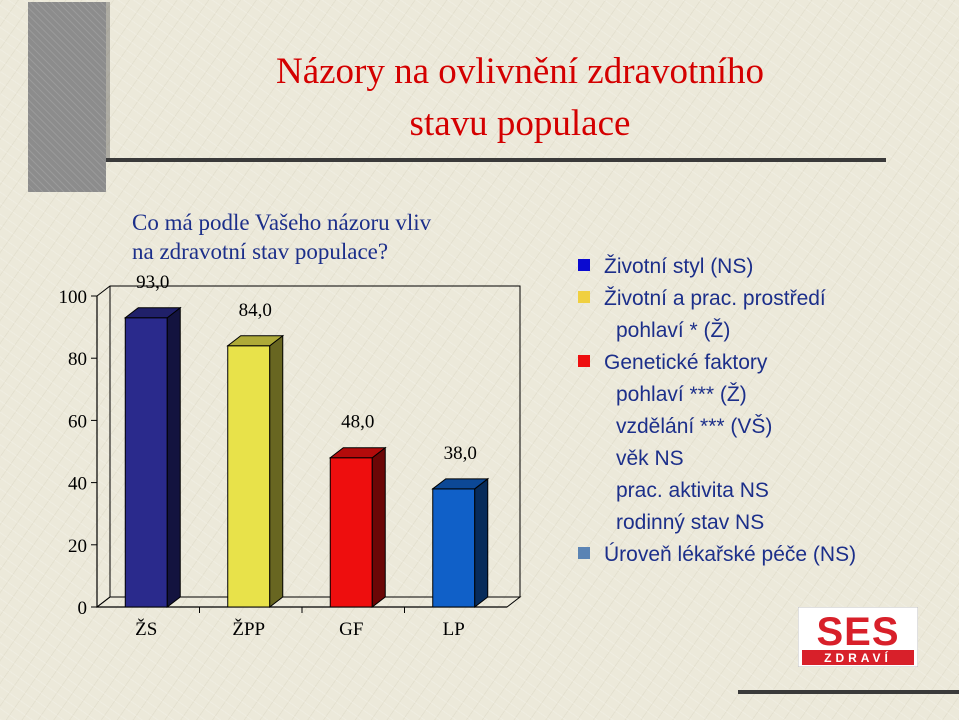  I want to click on y-tick-label: 40, so click(77, 484).